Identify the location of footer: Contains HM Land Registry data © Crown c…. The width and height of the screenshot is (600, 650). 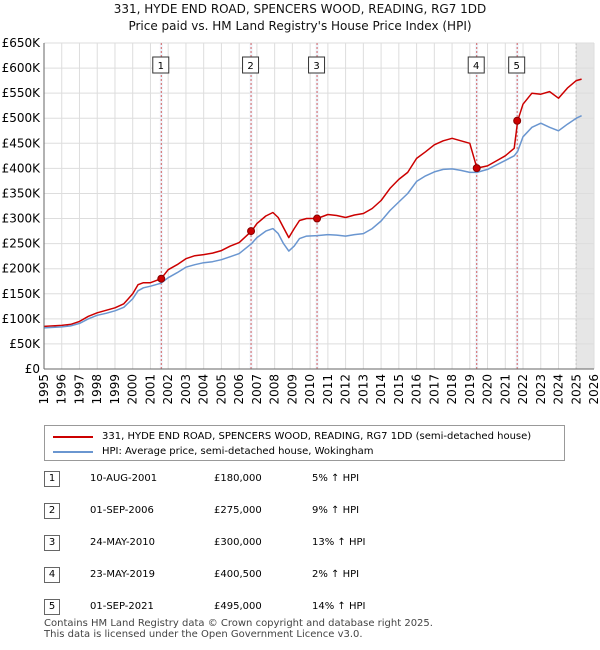
(238, 629).